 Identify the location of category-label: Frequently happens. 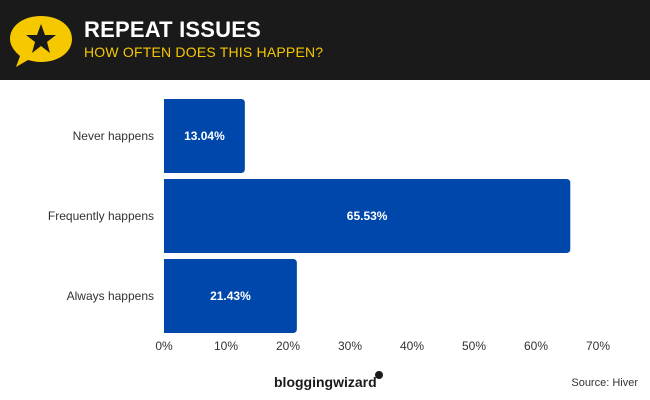
(101, 216).